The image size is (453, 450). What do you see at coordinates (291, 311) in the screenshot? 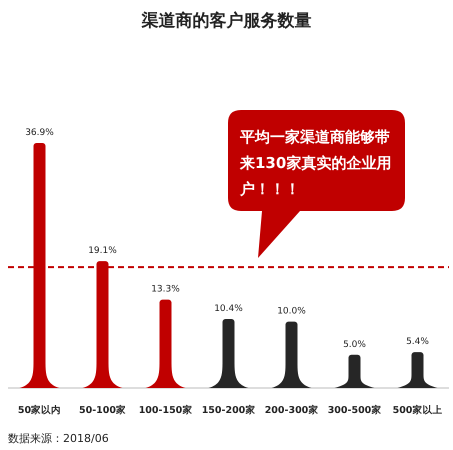
I see `data-label: 10.0%` at bounding box center [291, 311].